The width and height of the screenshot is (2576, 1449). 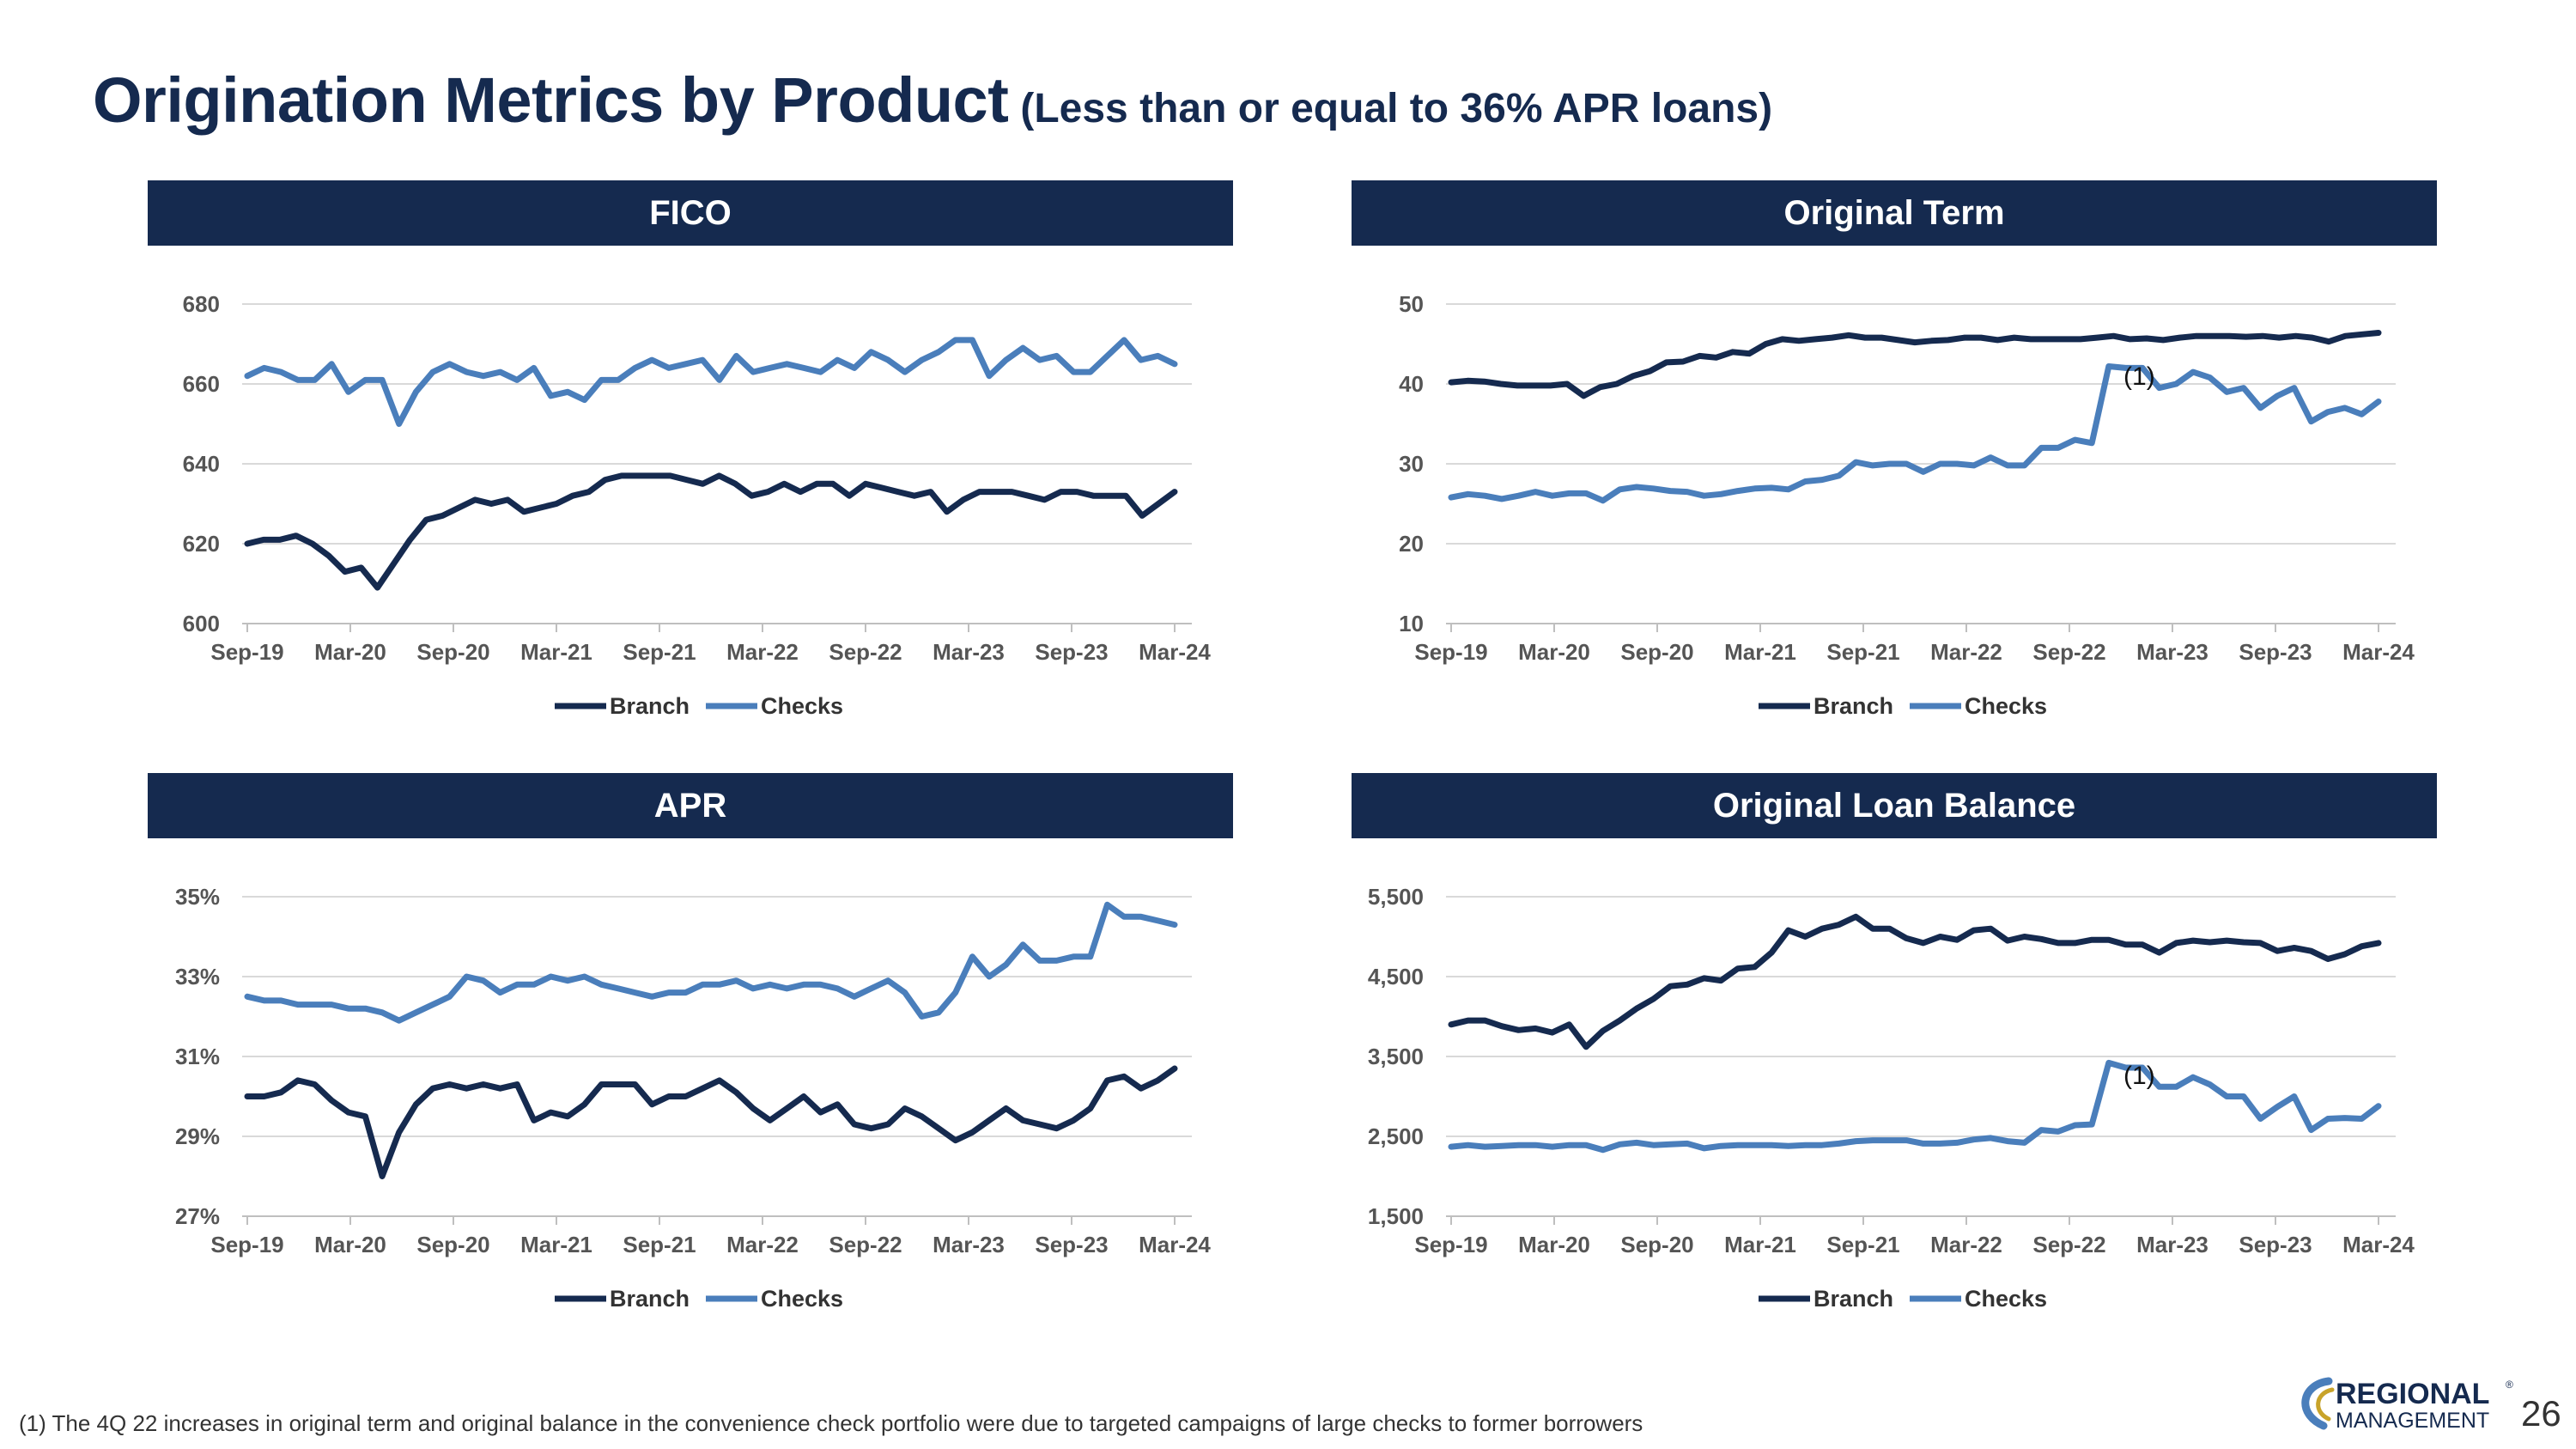 I want to click on page-title-main: Origination Metrics by Product, so click(x=551, y=100).